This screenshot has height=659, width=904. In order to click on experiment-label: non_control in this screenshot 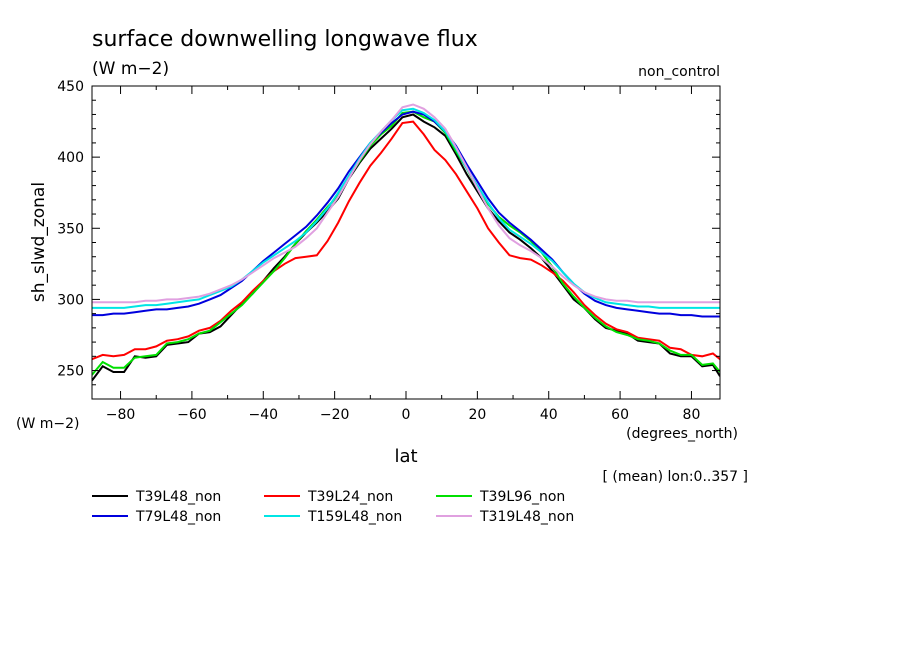, I will do `click(679, 72)`.